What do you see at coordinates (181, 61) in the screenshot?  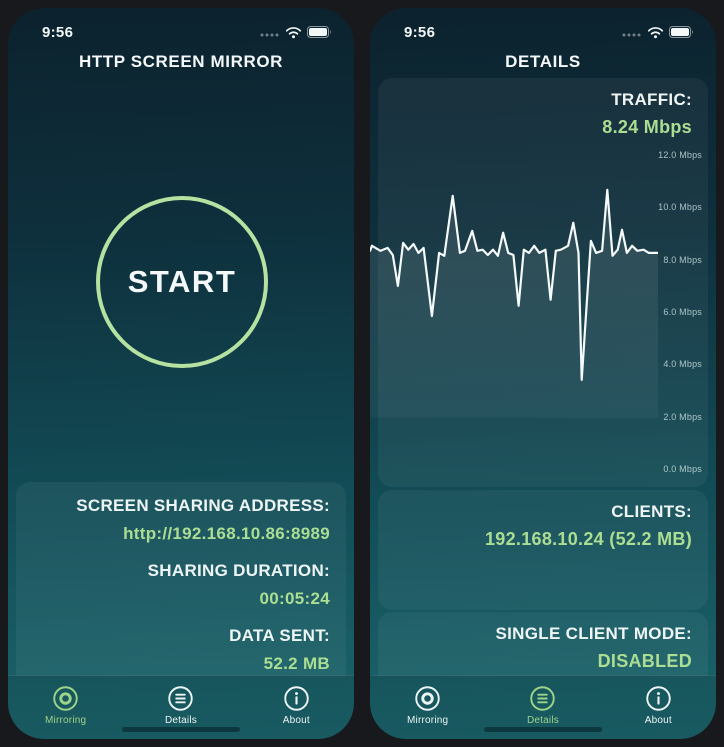 I see `page-title: HTTP SCREEN MIRROR` at bounding box center [181, 61].